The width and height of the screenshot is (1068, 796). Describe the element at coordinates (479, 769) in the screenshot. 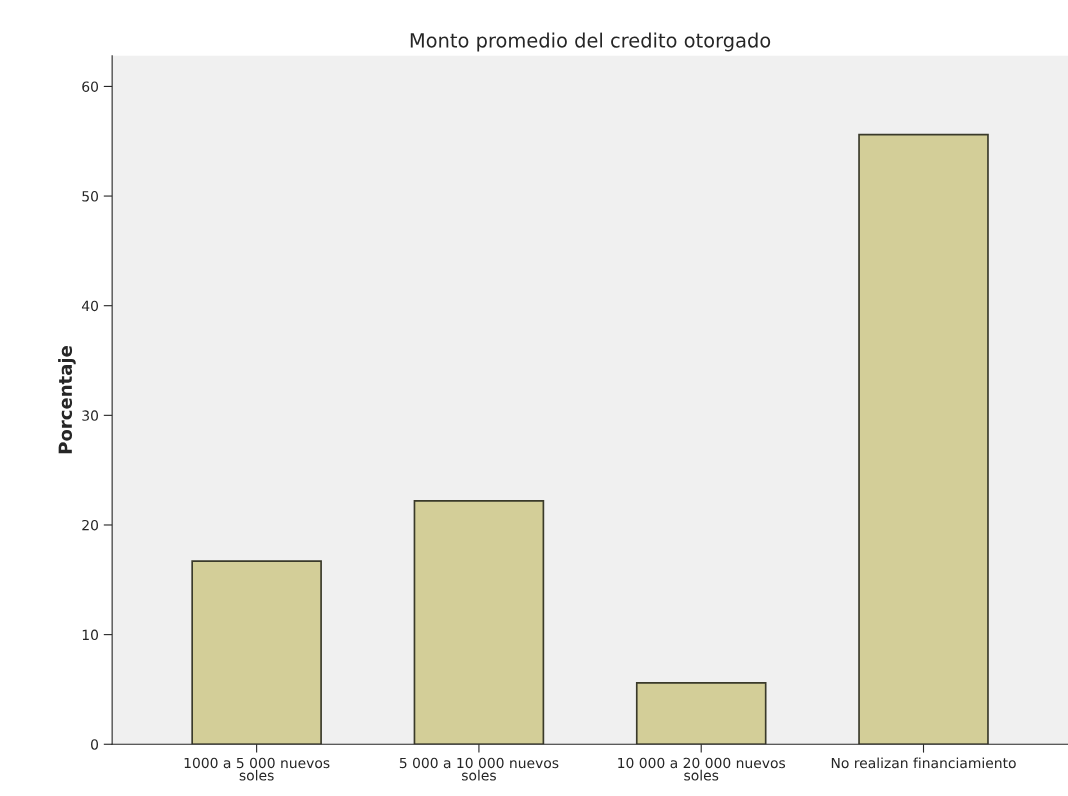

I see `x-tick-label: 5 000 a 10 000 nuevos soles` at that location.